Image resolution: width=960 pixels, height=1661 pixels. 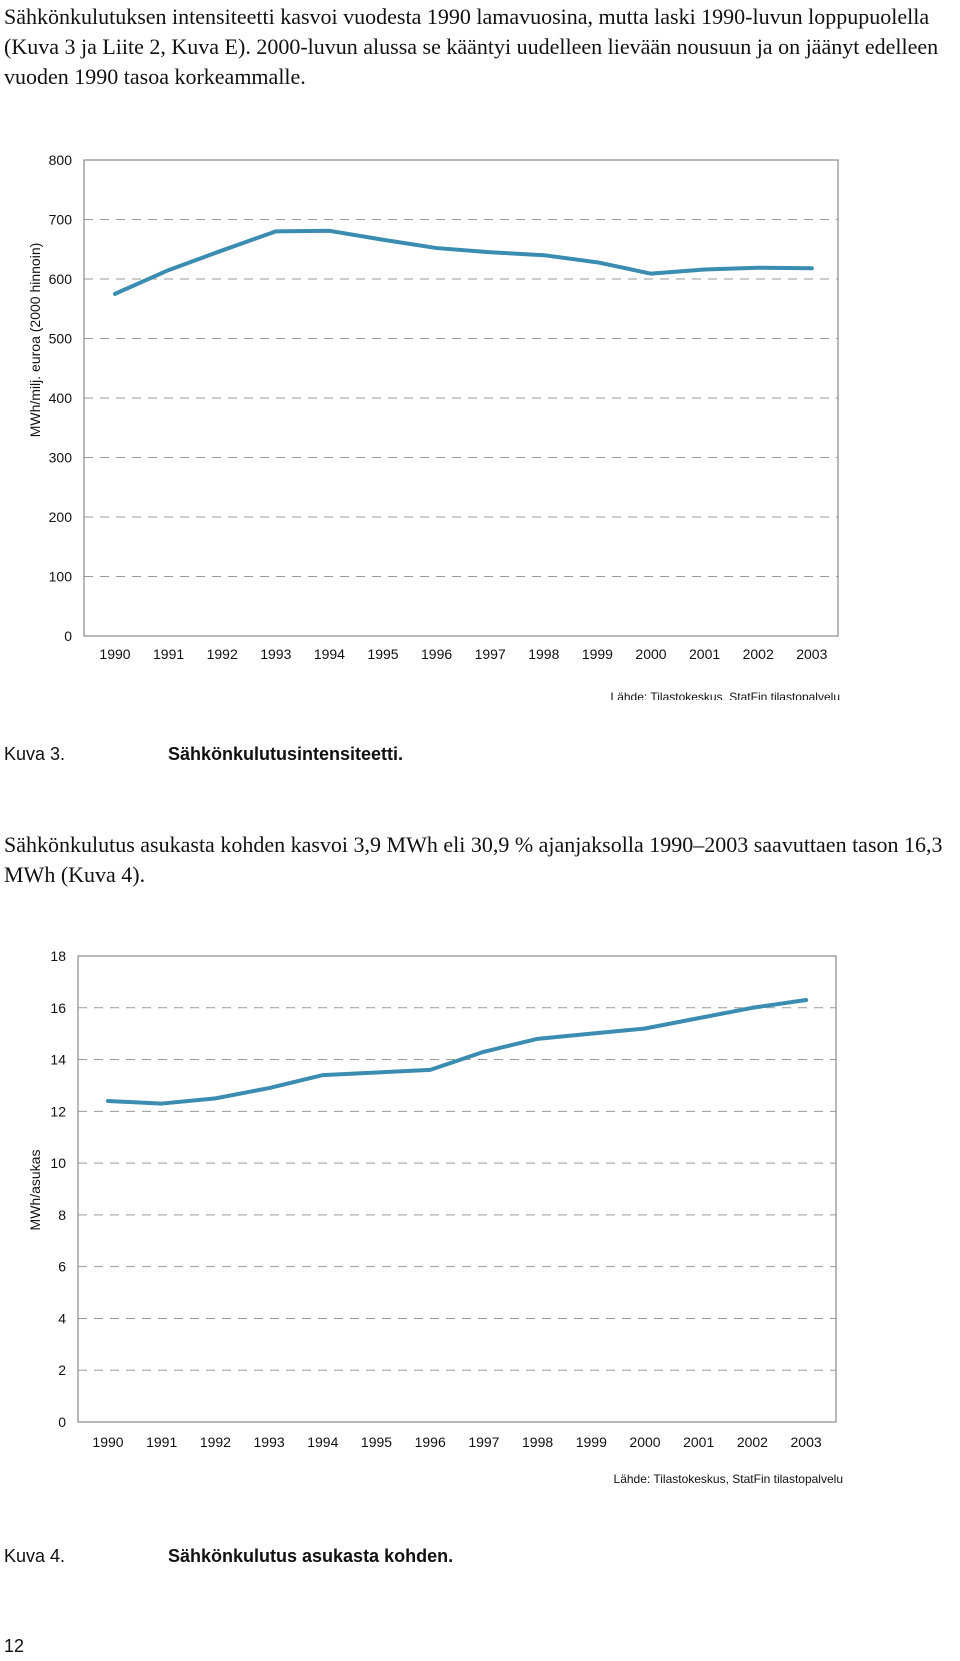 I want to click on y-tick-label: 600, so click(x=61, y=279).